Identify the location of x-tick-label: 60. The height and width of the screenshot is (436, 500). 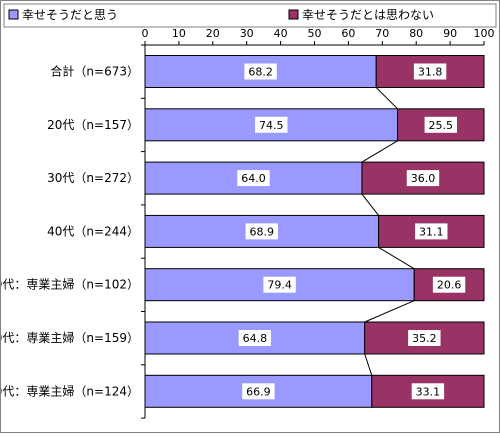
(348, 33).